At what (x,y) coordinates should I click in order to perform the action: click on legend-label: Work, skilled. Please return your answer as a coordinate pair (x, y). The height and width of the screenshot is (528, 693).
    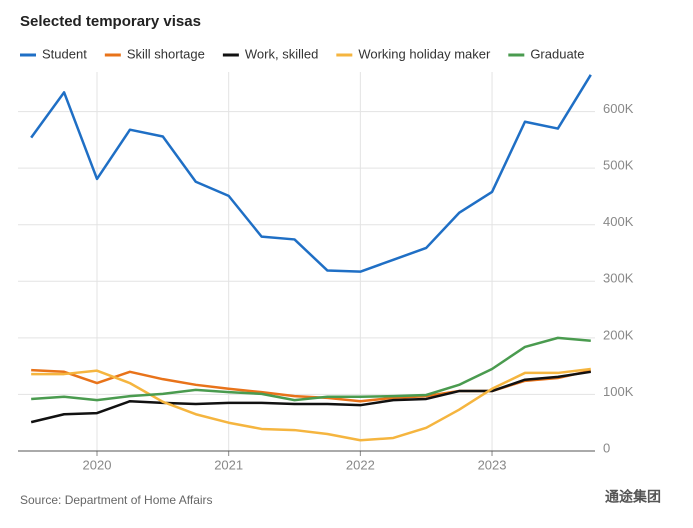
    Looking at the image, I should click on (281, 53).